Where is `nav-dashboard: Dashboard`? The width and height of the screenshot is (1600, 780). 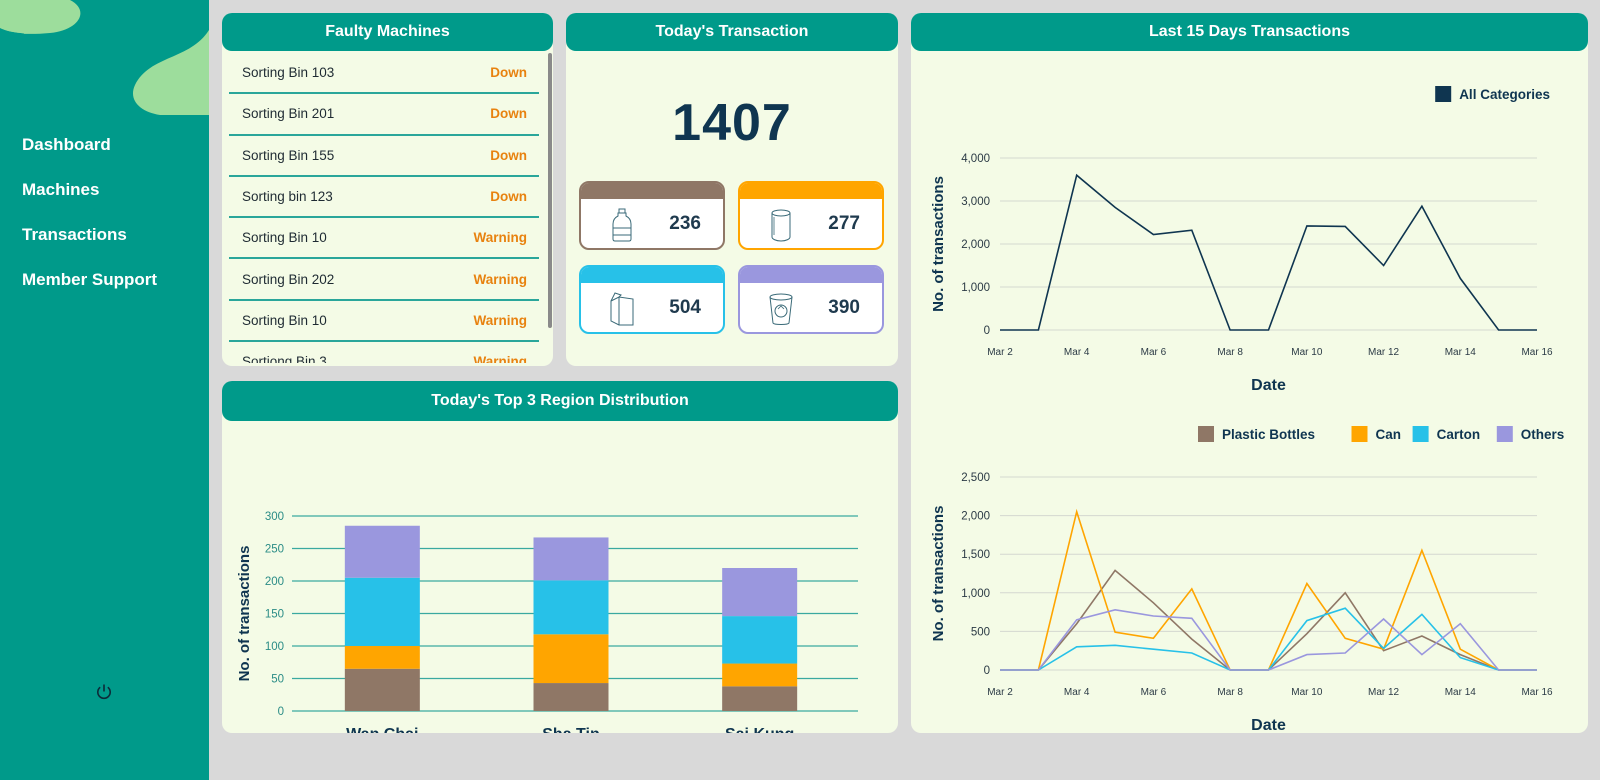 nav-dashboard: Dashboard is located at coordinates (66, 144).